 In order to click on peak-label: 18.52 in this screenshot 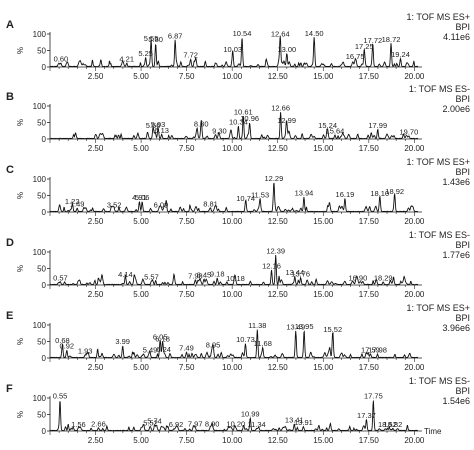, I will do `click(387, 424)`.